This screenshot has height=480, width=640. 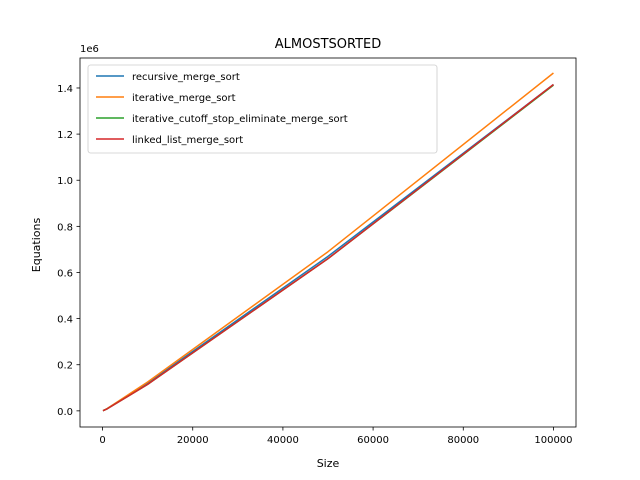 I want to click on x-tick-label: 60000, so click(x=373, y=440).